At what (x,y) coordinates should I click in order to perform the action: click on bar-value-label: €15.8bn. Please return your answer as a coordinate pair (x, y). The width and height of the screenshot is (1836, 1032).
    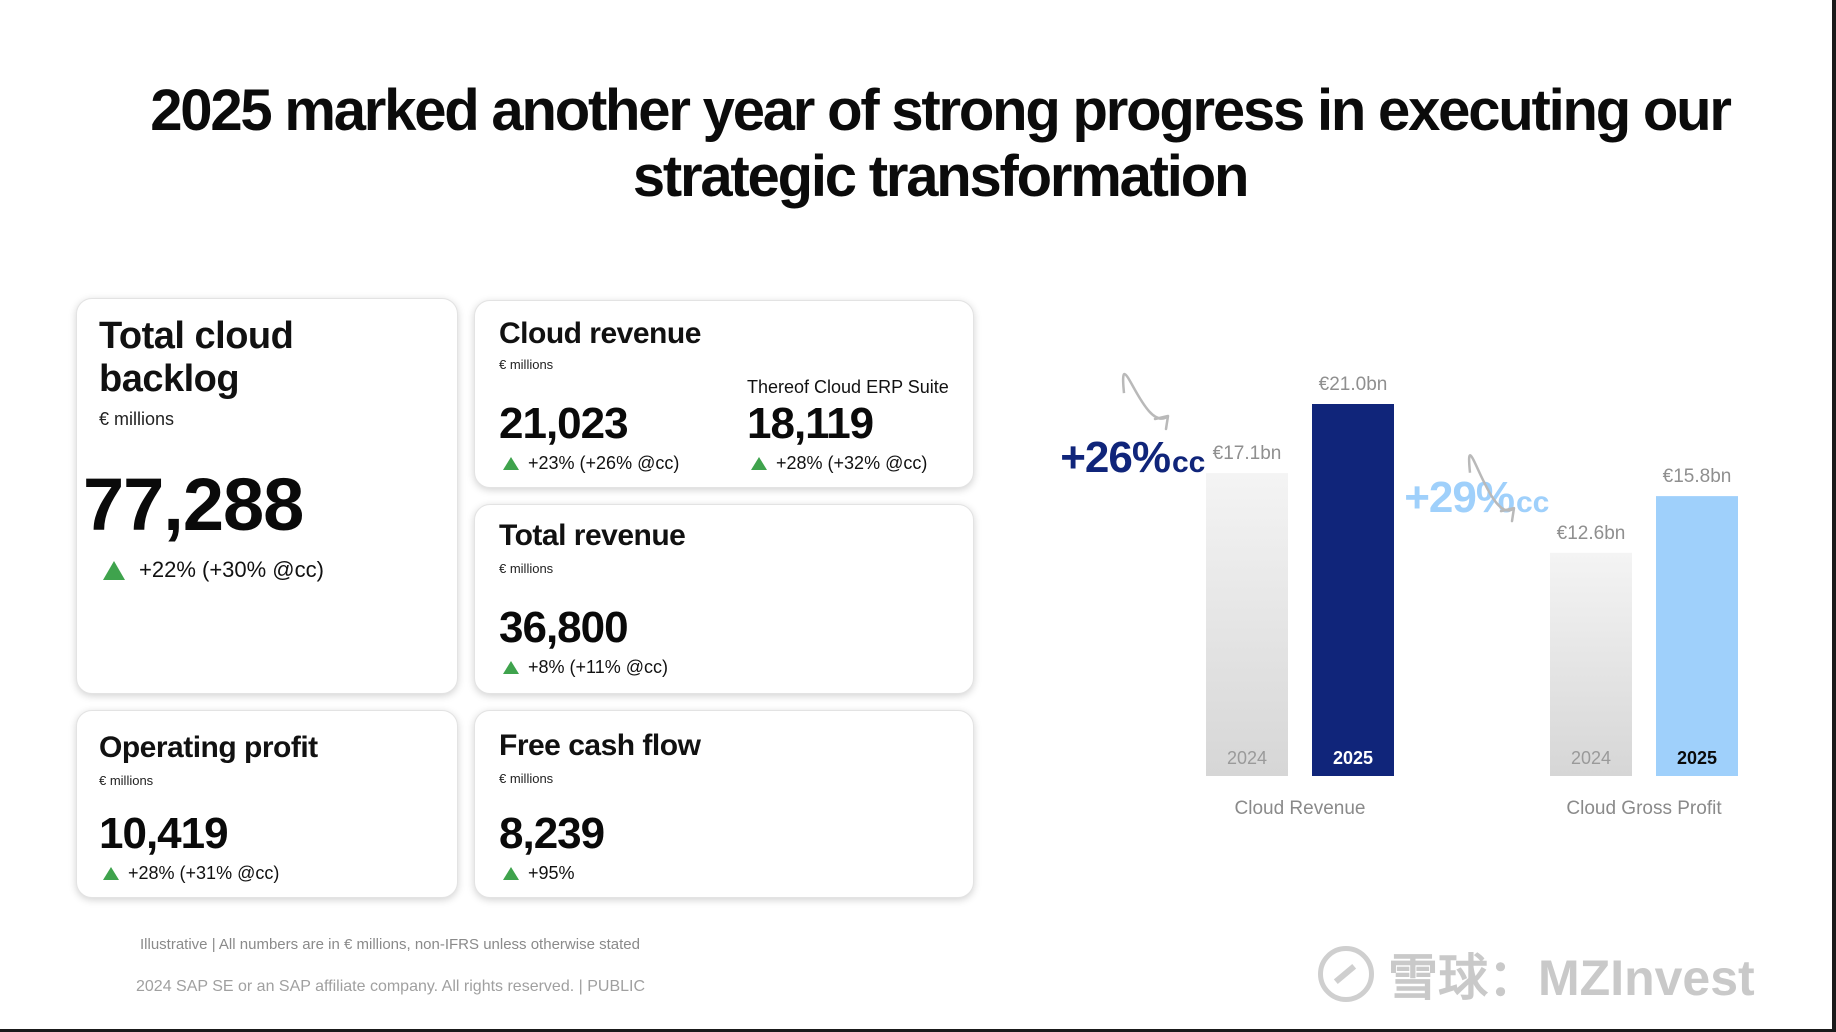
    Looking at the image, I should click on (1697, 476).